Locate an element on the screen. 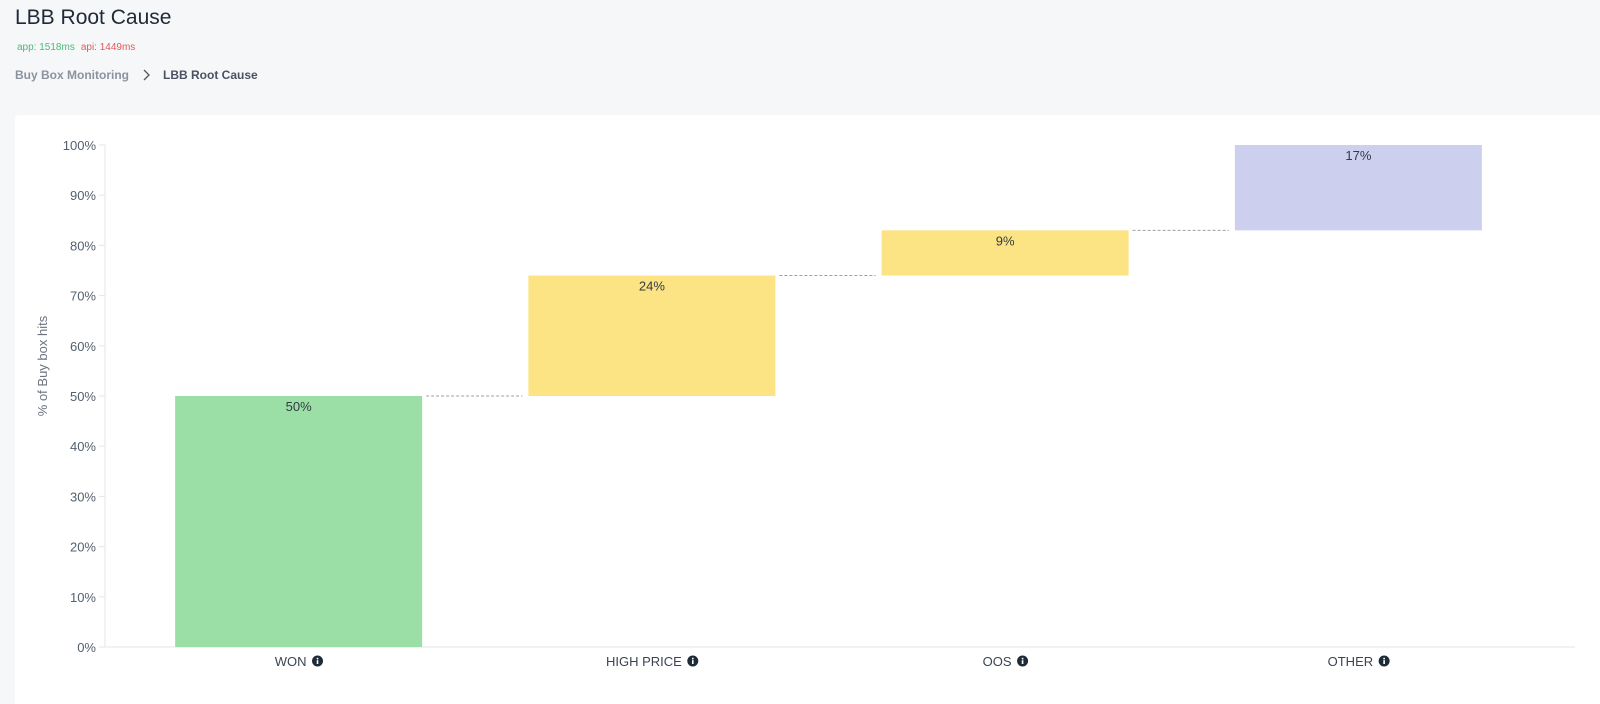 This screenshot has height=704, width=1600. bar-value-label: 24% is located at coordinates (652, 286).